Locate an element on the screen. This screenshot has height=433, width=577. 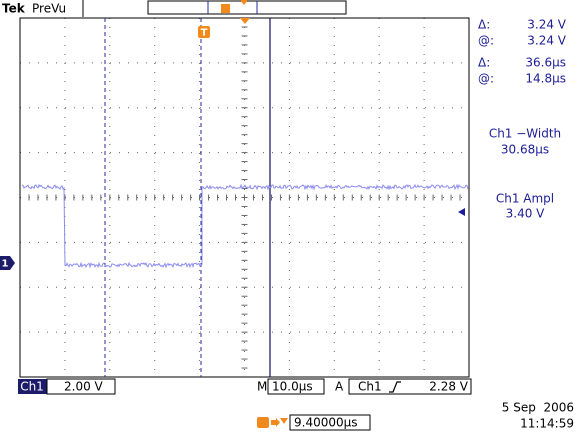
trigger-marker: T is located at coordinates (204, 33).